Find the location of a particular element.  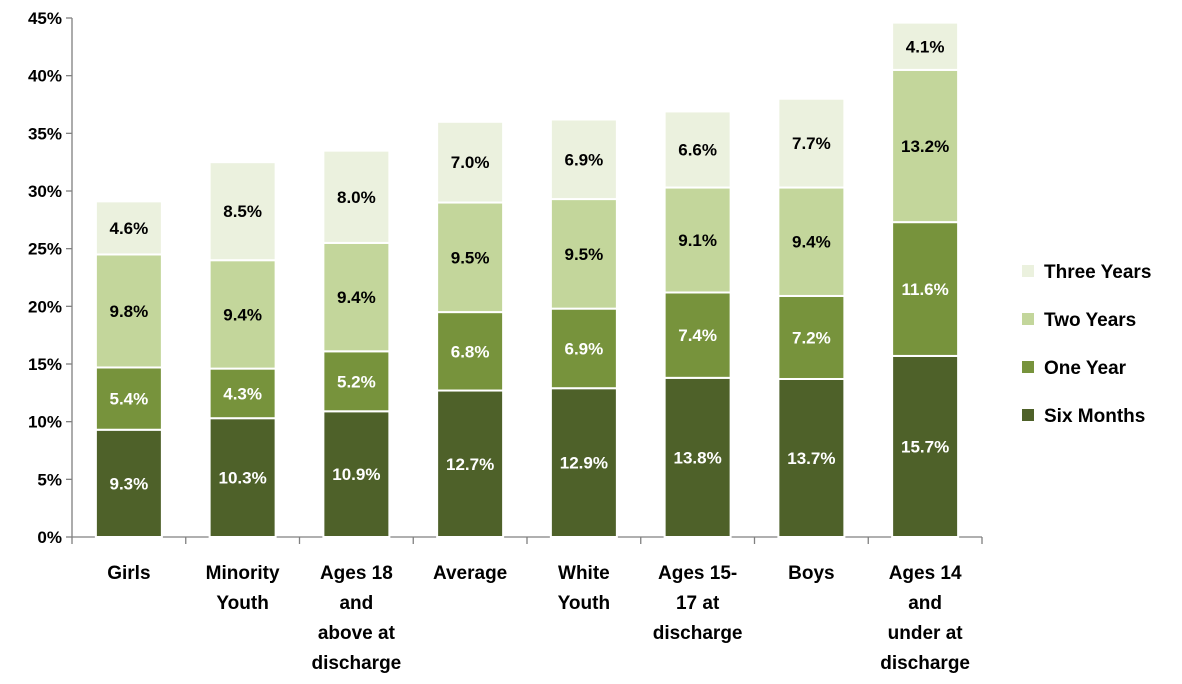

y-tick-label: 35% is located at coordinates (45, 133).